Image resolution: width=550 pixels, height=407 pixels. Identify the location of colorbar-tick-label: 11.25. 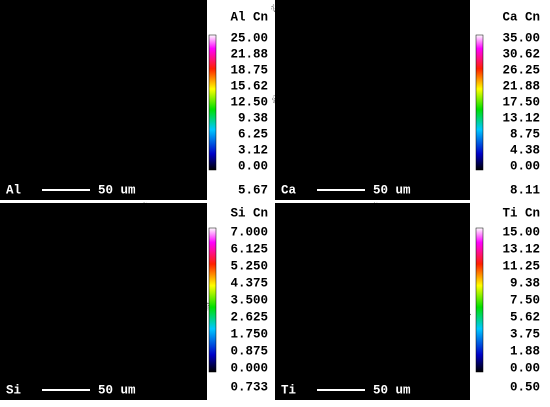
(521, 266).